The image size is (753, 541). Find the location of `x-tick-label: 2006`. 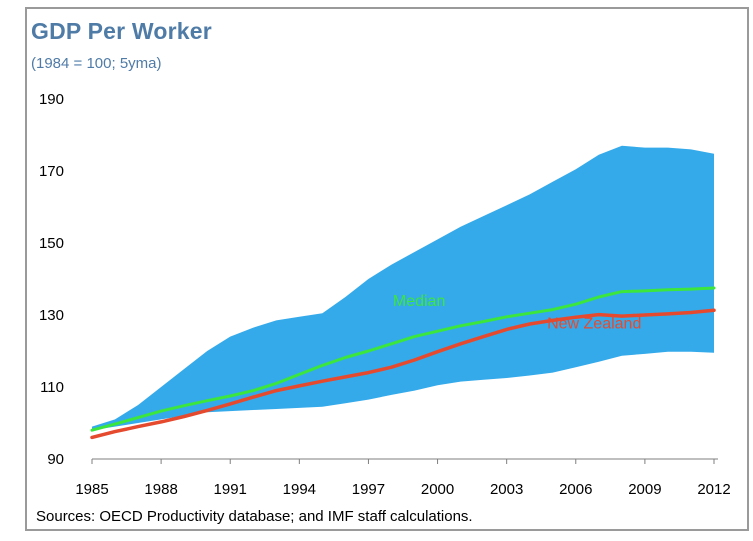

x-tick-label: 2006 is located at coordinates (575, 489).